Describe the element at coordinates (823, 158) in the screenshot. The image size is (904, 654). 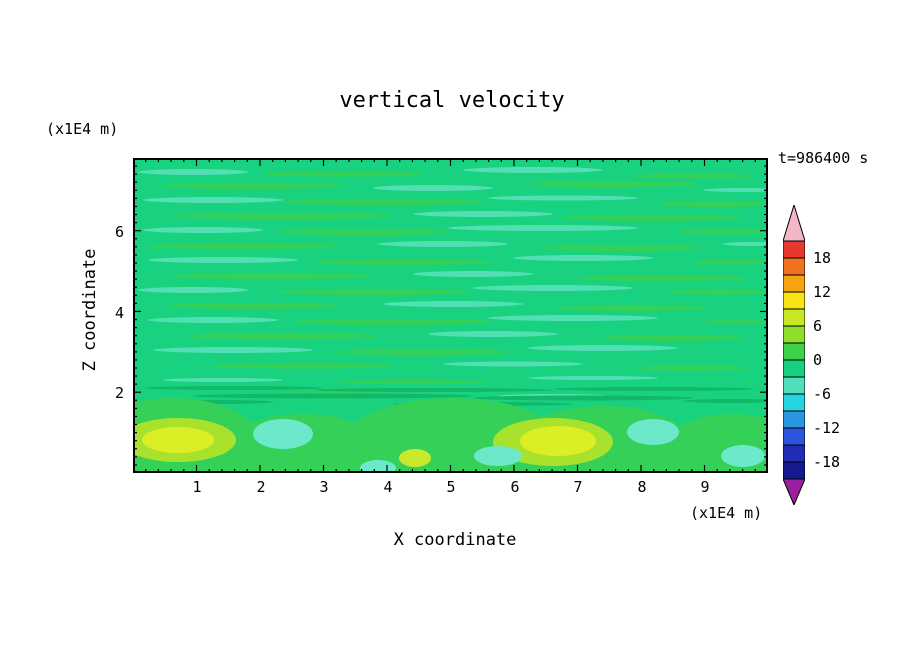
I see `timestamp-label: t=986400 s` at that location.